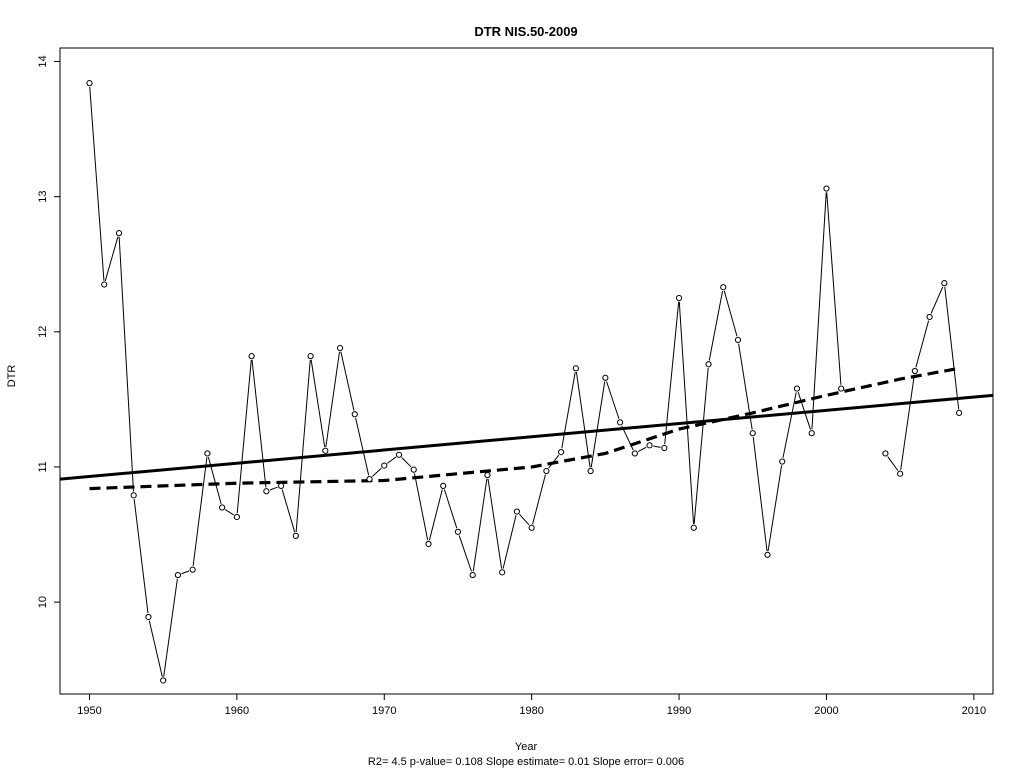 The image size is (1024, 768). Describe the element at coordinates (237, 711) in the screenshot. I see `x-tick-label: 1960` at that location.